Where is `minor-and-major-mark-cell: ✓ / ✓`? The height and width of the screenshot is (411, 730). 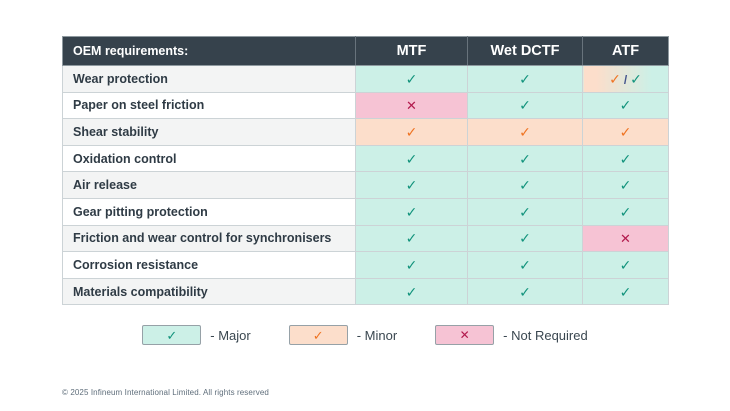
minor-and-major-mark-cell: ✓ / ✓ is located at coordinates (625, 79).